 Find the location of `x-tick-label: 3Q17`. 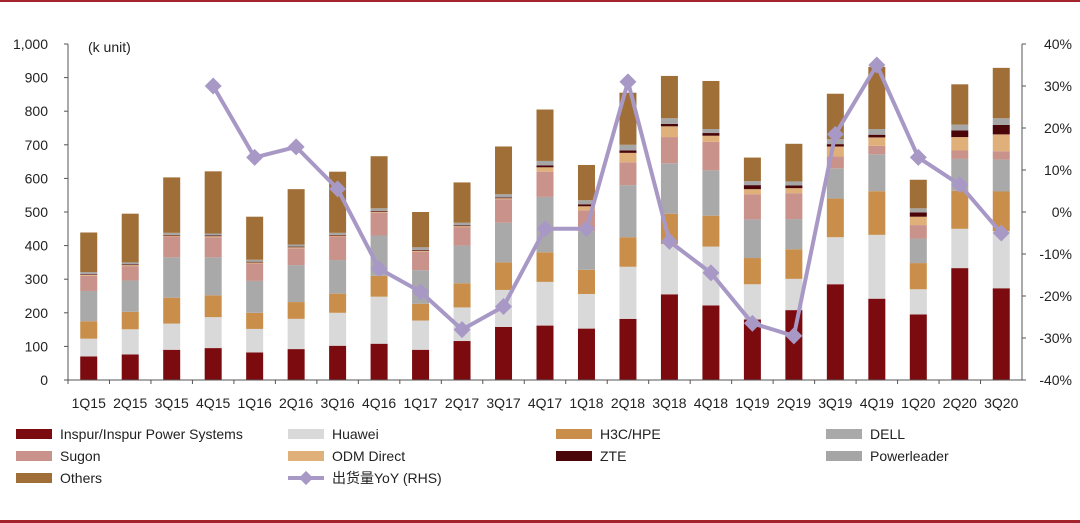

x-tick-label: 3Q17 is located at coordinates (503, 403).